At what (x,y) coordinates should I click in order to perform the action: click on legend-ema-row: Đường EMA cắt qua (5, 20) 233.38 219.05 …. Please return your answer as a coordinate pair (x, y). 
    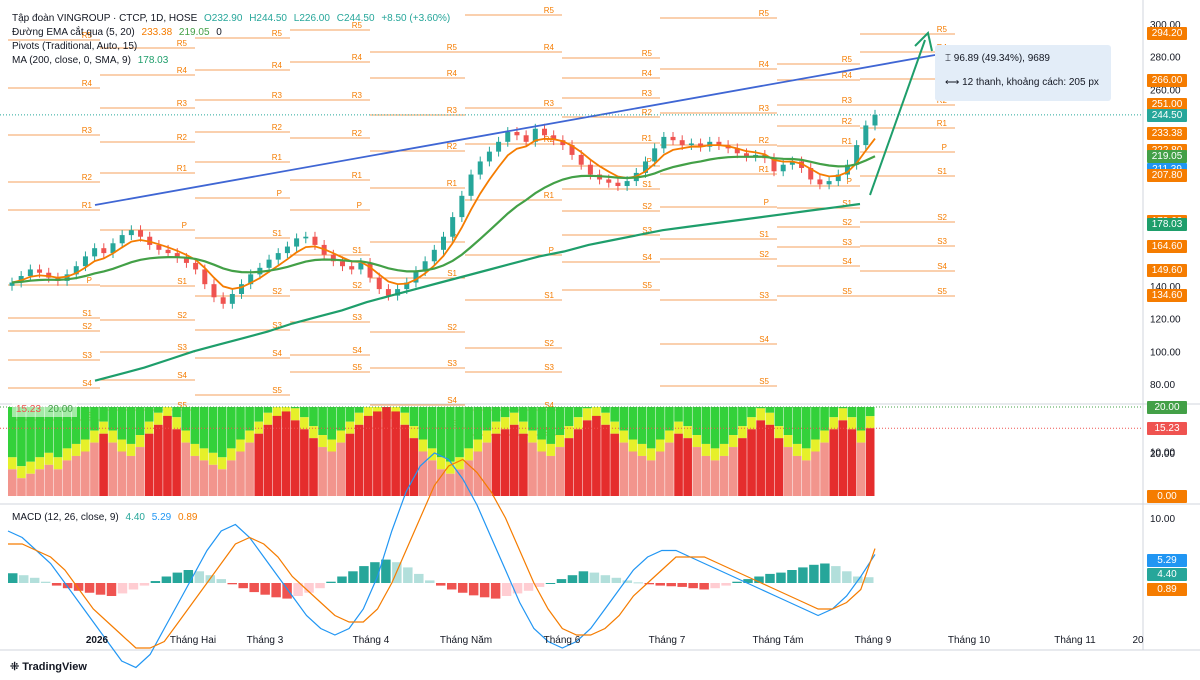
    Looking at the image, I should click on (119, 33).